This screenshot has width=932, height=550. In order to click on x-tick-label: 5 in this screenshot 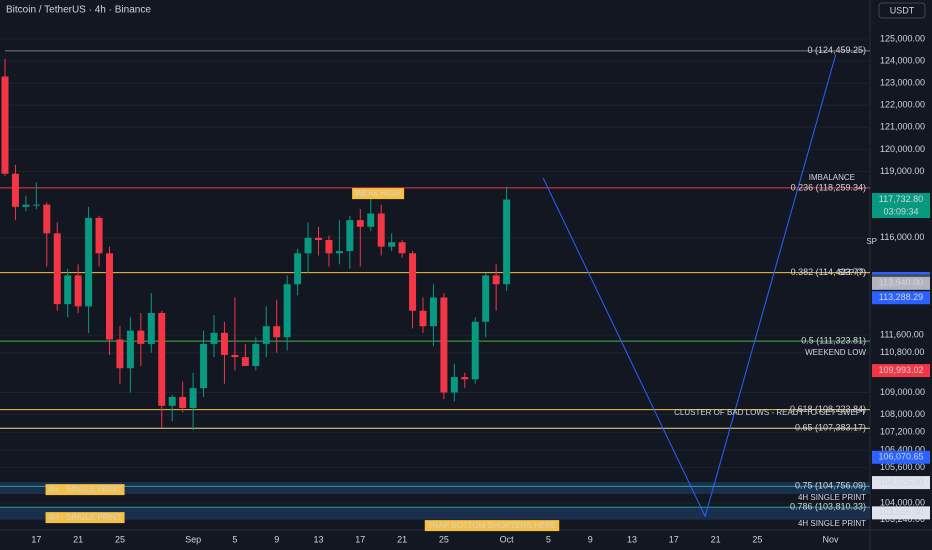, I will do `click(548, 539)`.